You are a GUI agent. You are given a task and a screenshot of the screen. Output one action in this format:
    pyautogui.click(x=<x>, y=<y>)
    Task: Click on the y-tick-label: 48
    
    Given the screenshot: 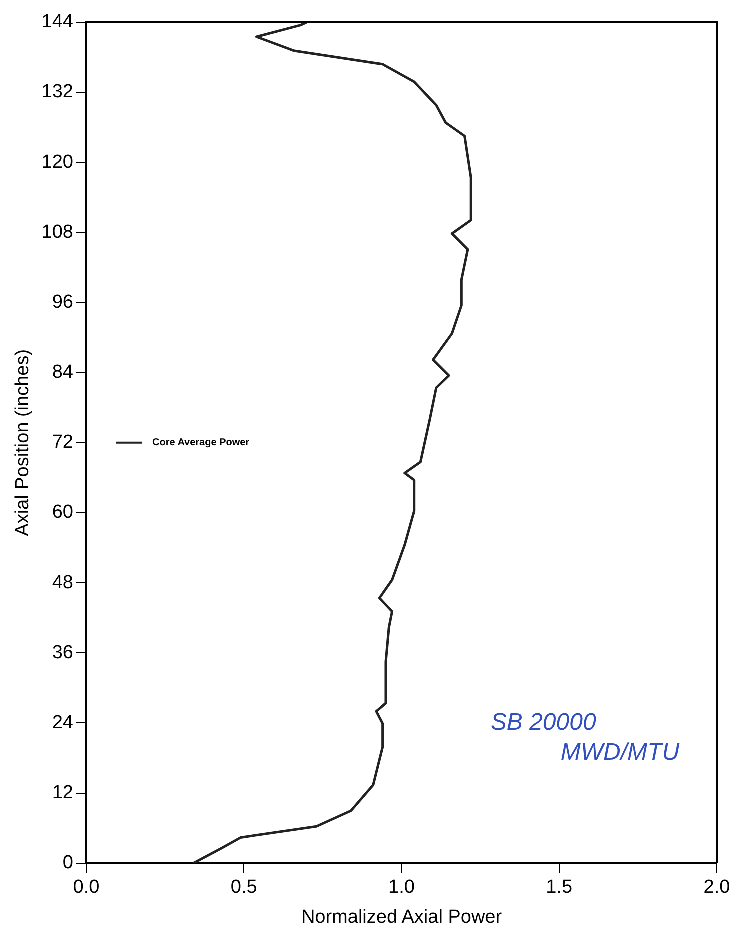 What is the action you would take?
    pyautogui.click(x=63, y=583)
    